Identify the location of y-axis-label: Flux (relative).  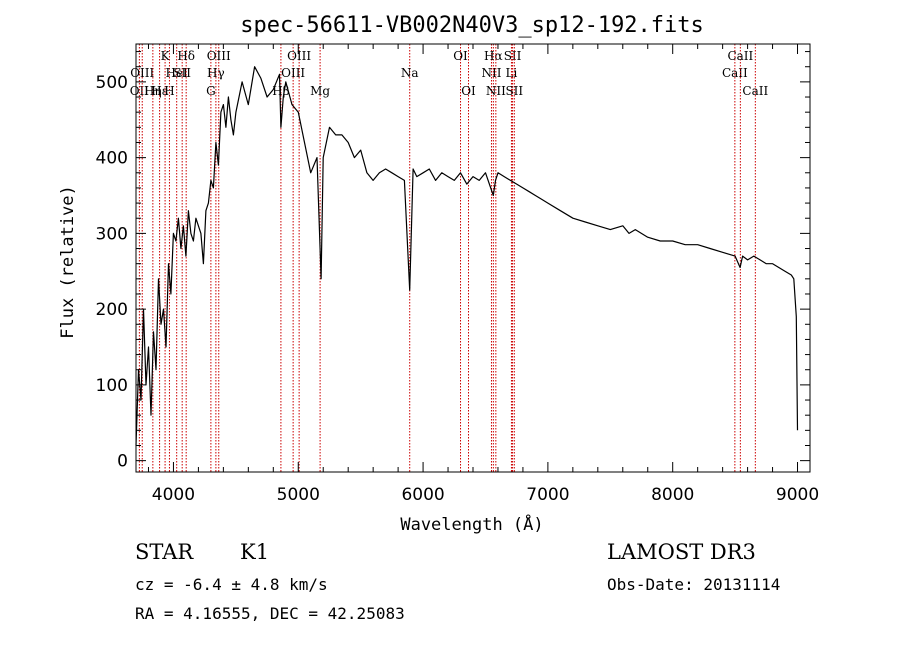
(68, 262).